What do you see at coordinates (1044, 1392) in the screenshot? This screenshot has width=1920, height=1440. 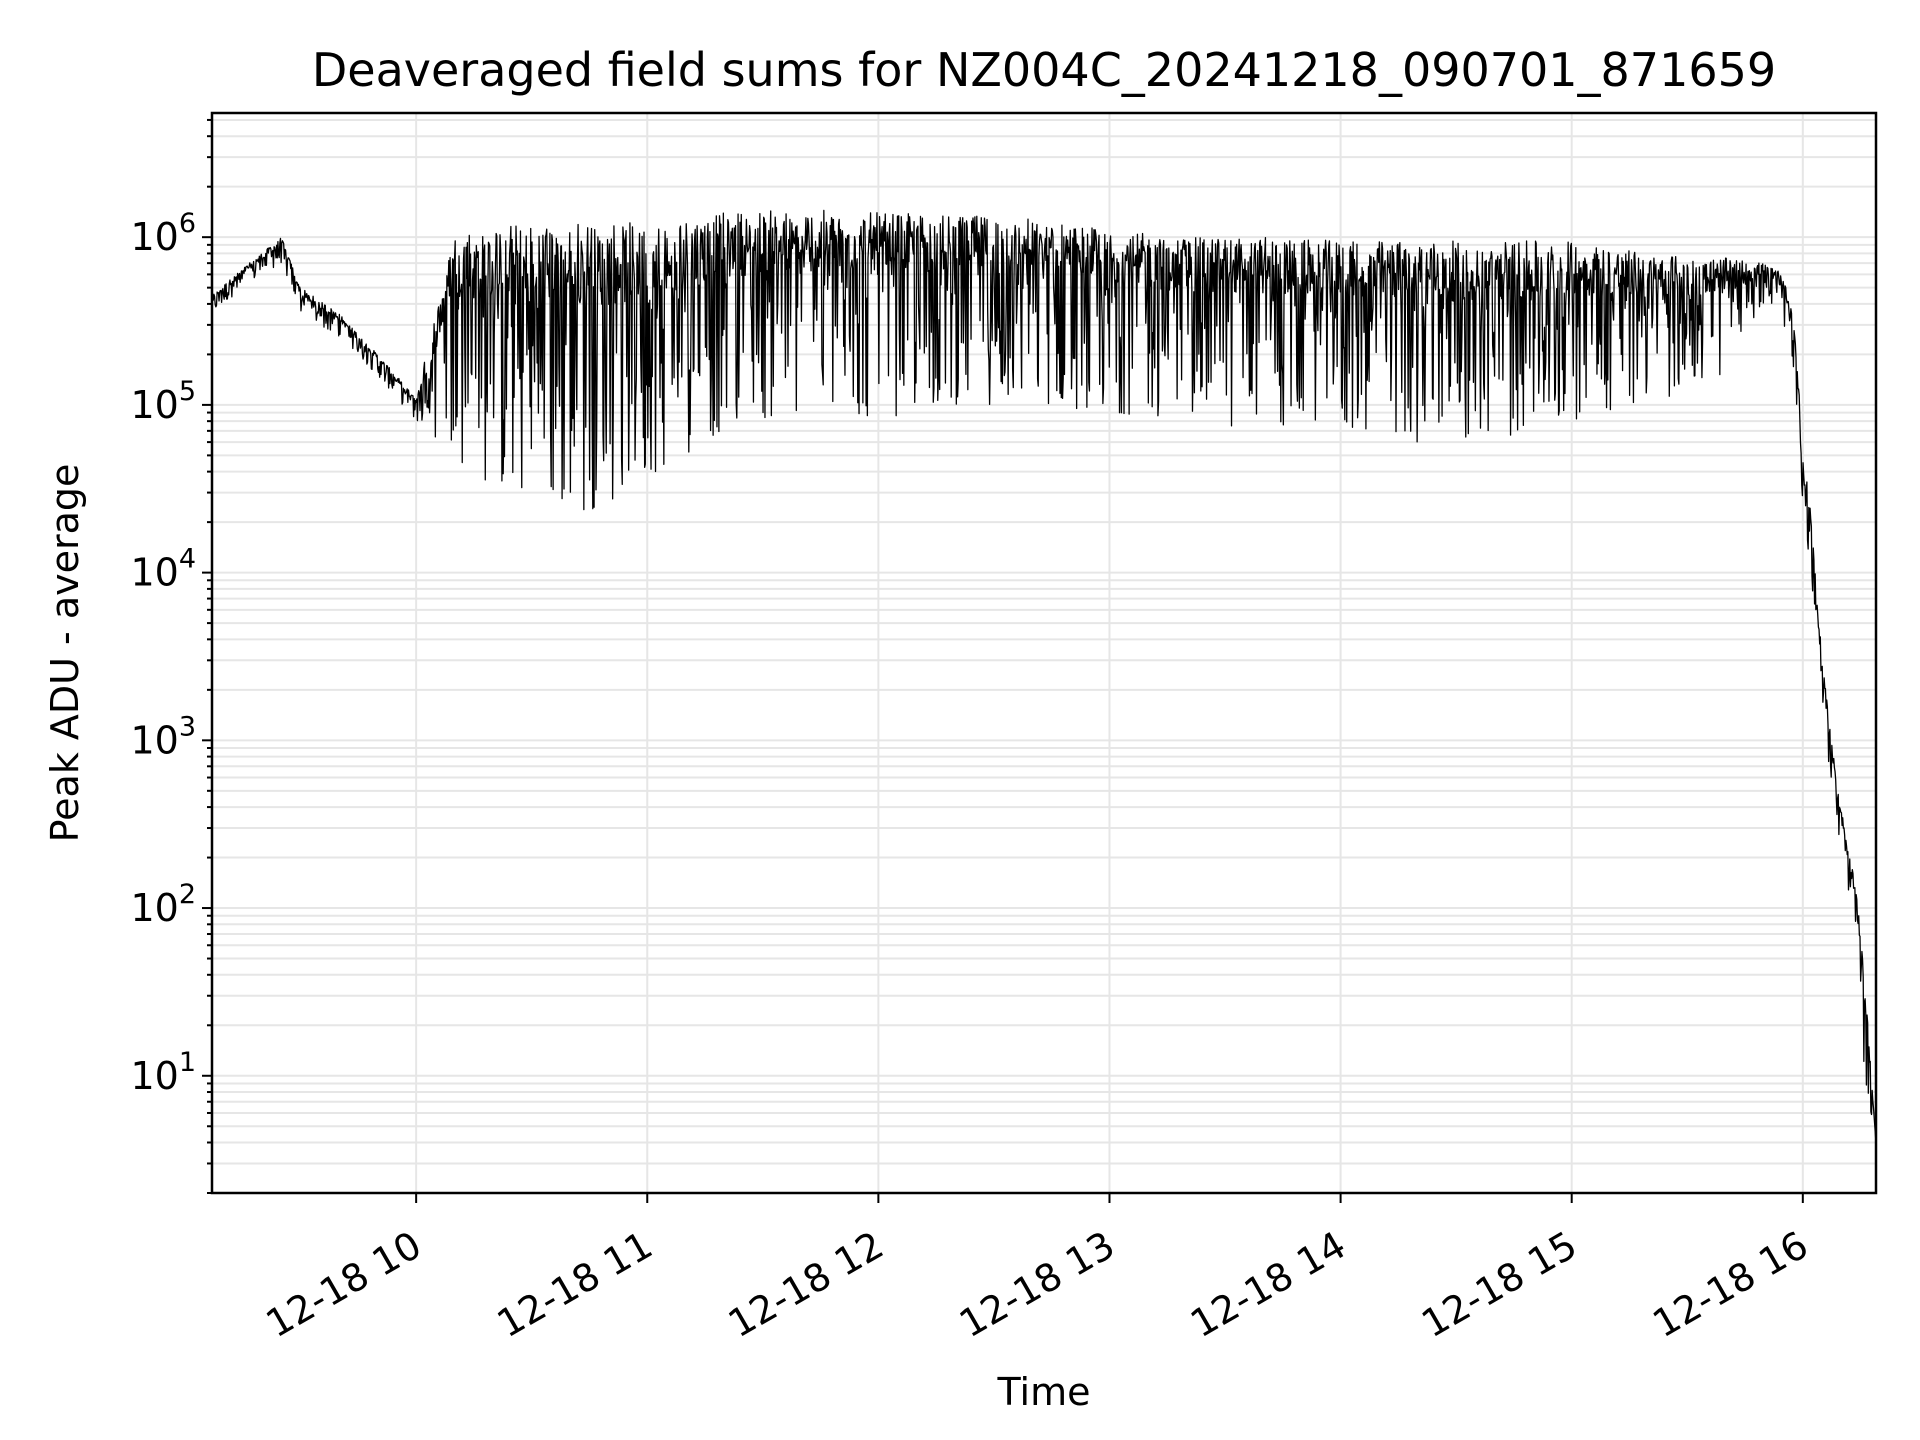 I see `x-axis-label: Time` at bounding box center [1044, 1392].